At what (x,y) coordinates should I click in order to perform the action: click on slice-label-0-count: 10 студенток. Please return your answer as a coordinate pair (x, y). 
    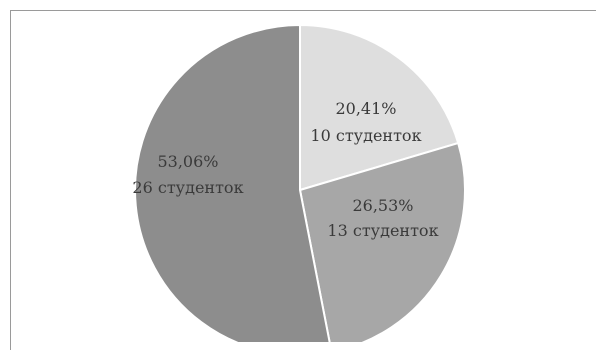
    Looking at the image, I should click on (365, 135).